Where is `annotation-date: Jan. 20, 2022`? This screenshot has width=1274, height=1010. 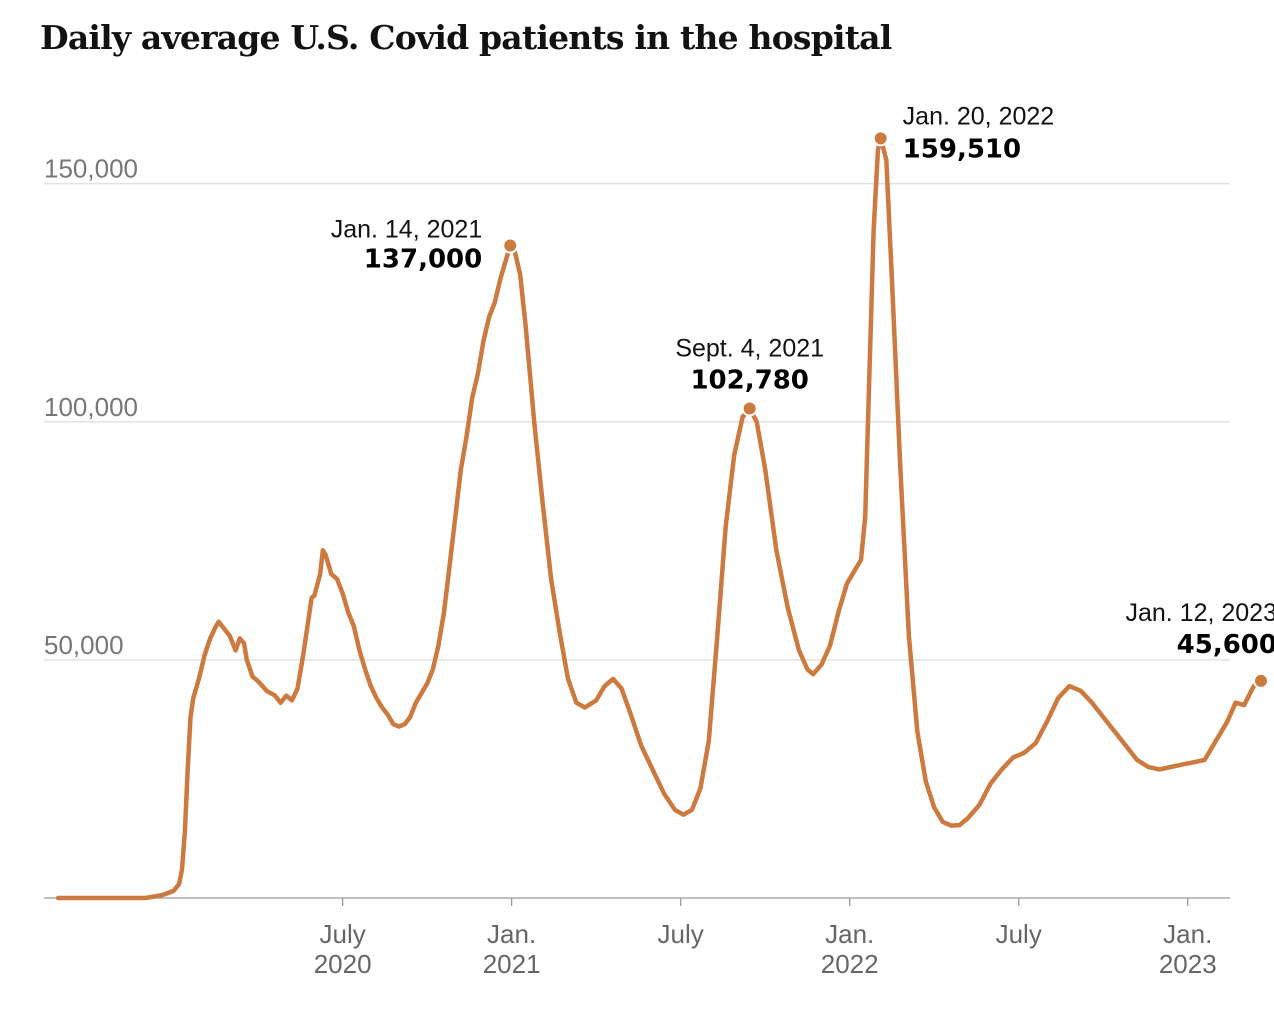
annotation-date: Jan. 20, 2022 is located at coordinates (979, 116).